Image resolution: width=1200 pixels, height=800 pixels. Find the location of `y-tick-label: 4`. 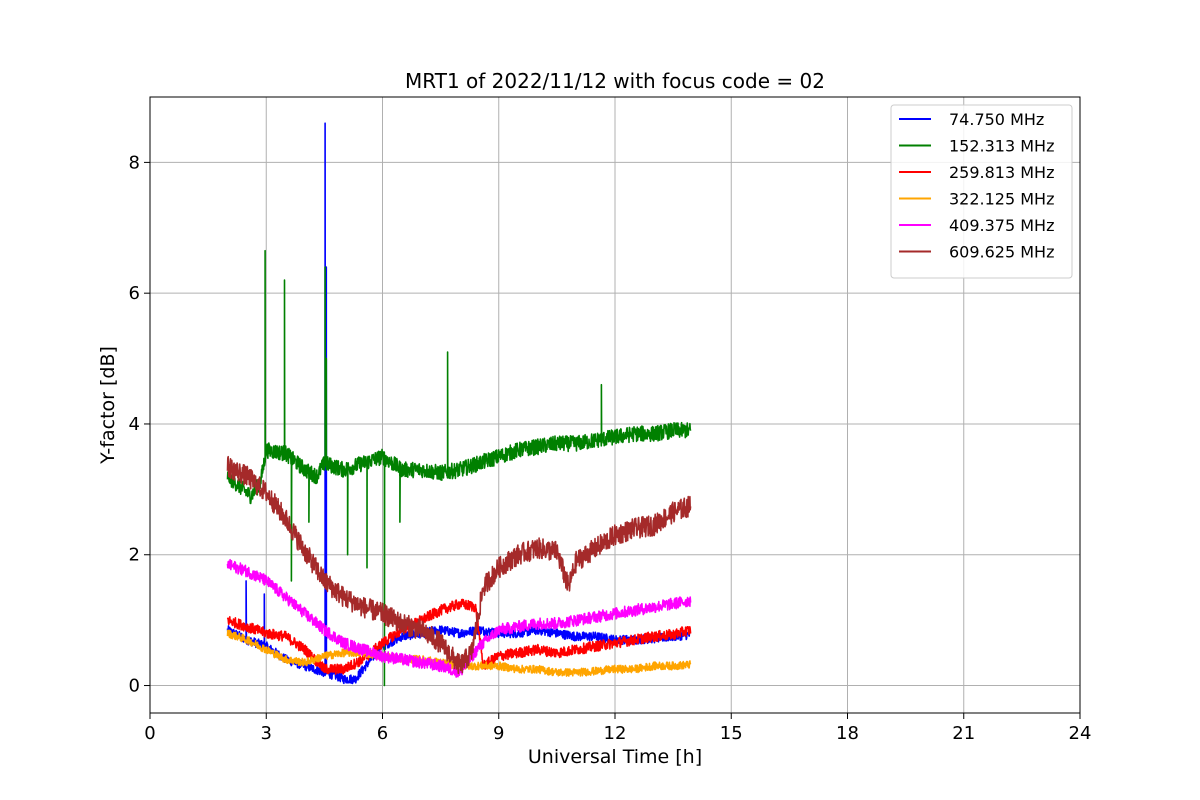

y-tick-label: 4 is located at coordinates (134, 424).